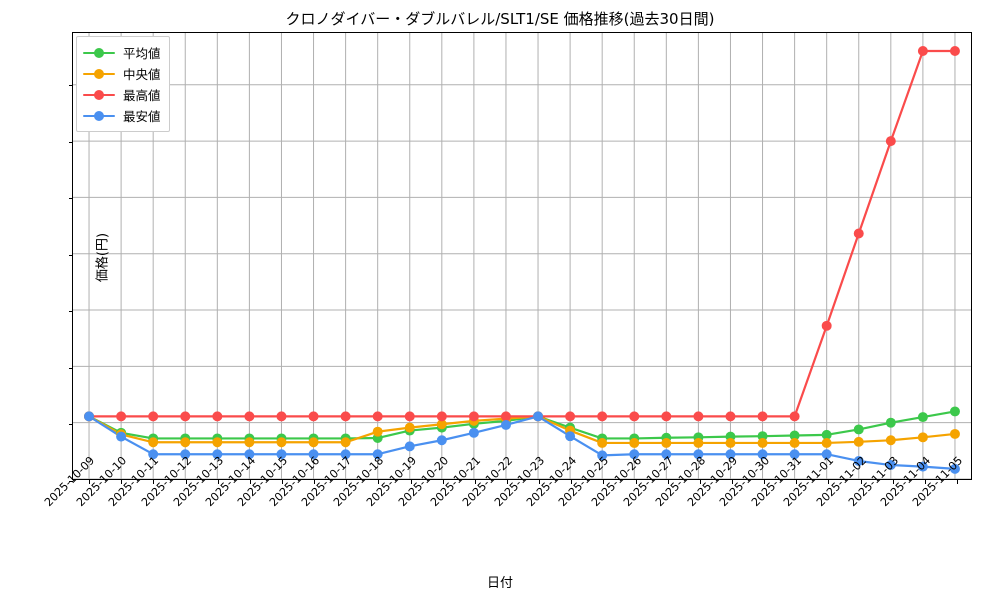 Image resolution: width=1000 pixels, height=605 pixels. Describe the element at coordinates (142, 116) in the screenshot. I see `legend-label: 最安値` at that location.